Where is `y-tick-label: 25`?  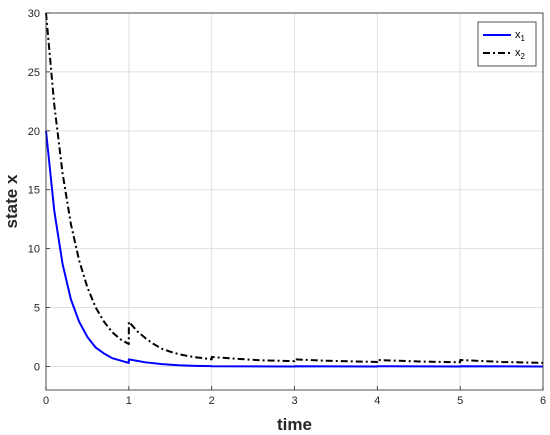
y-tick-label: 25 is located at coordinates (34, 73).